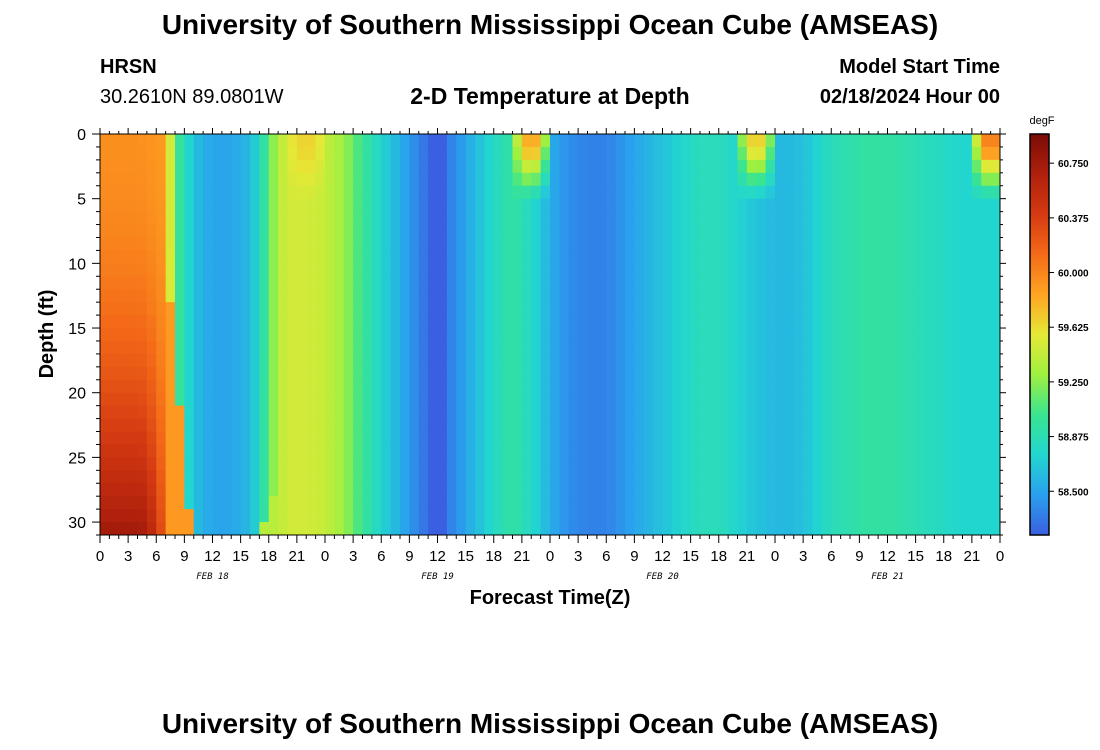  I want to click on y-axis-label: Depth (ft), so click(47, 334).